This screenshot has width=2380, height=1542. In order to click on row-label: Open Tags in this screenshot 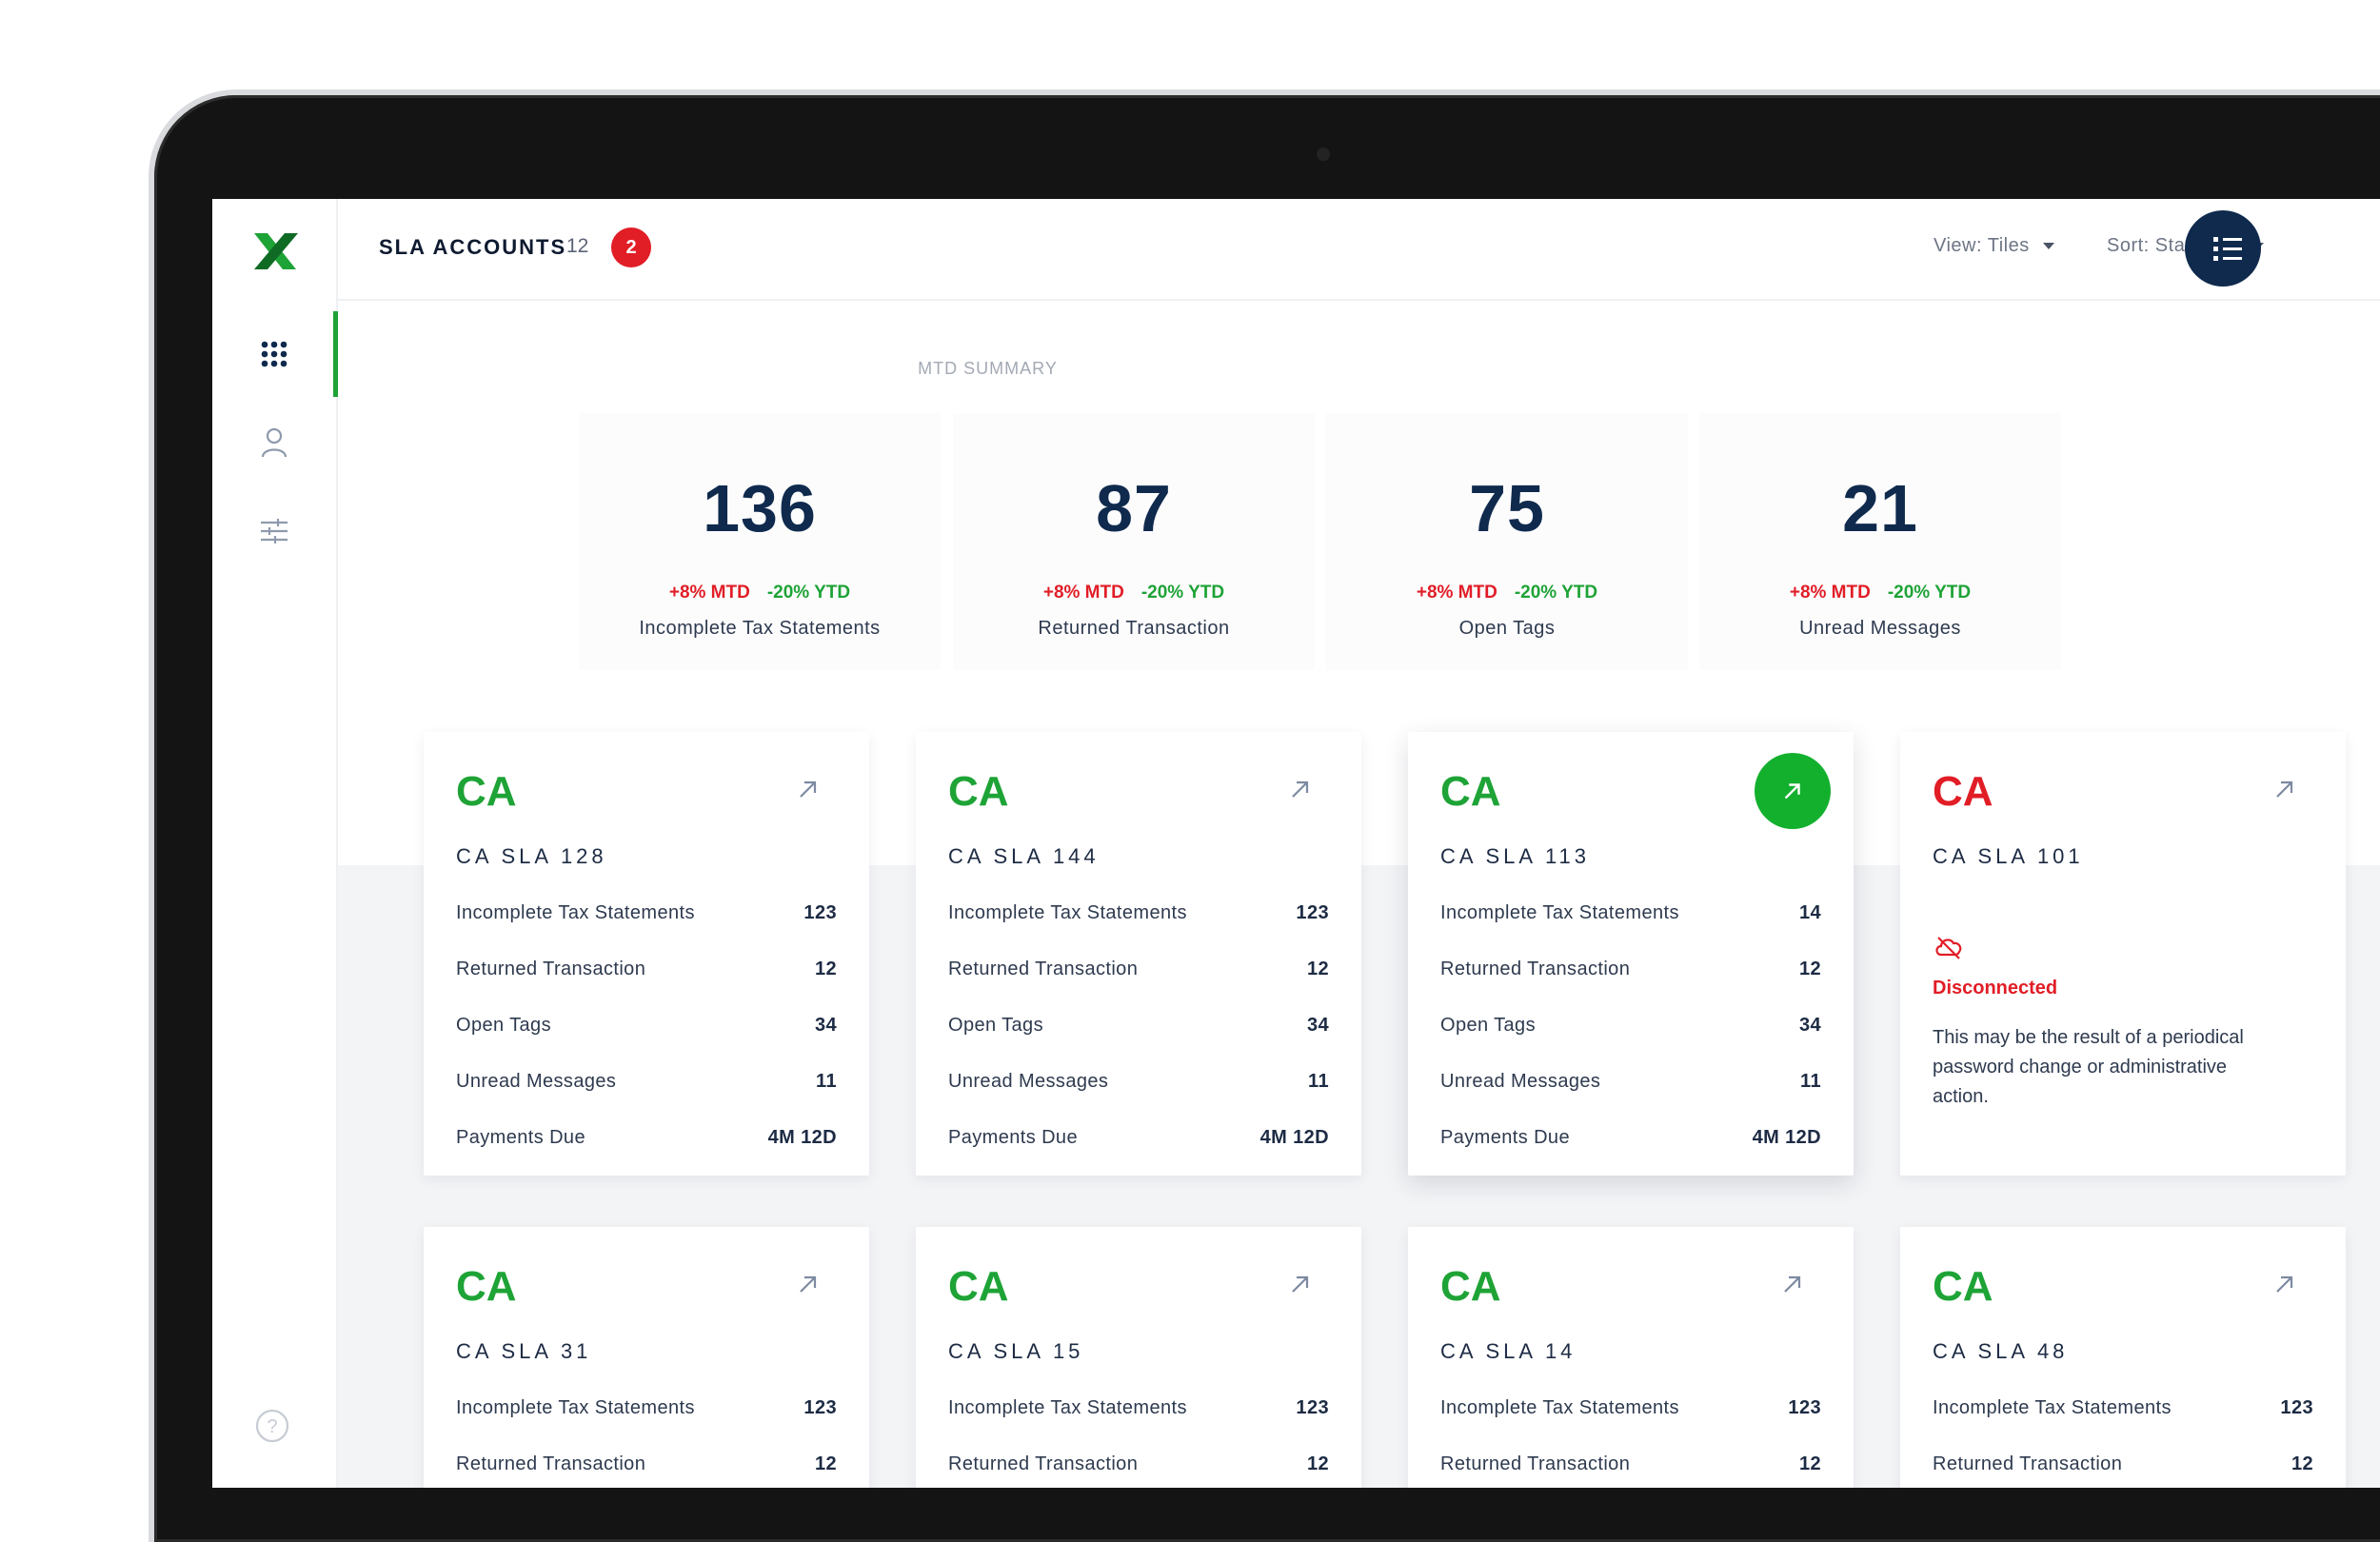, I will do `click(1488, 1025)`.